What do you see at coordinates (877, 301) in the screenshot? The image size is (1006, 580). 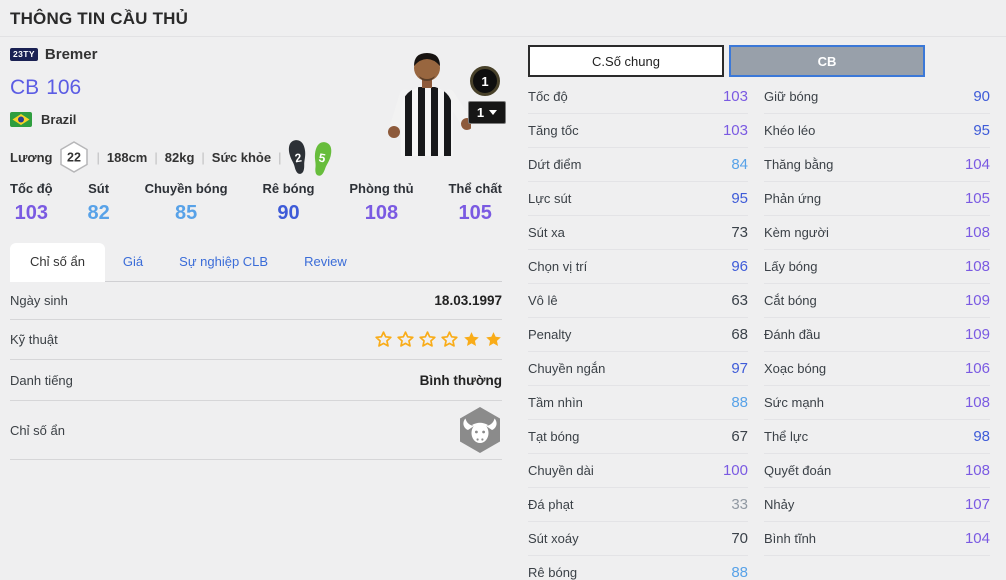 I see `stat-row: Cắt bóng 109` at bounding box center [877, 301].